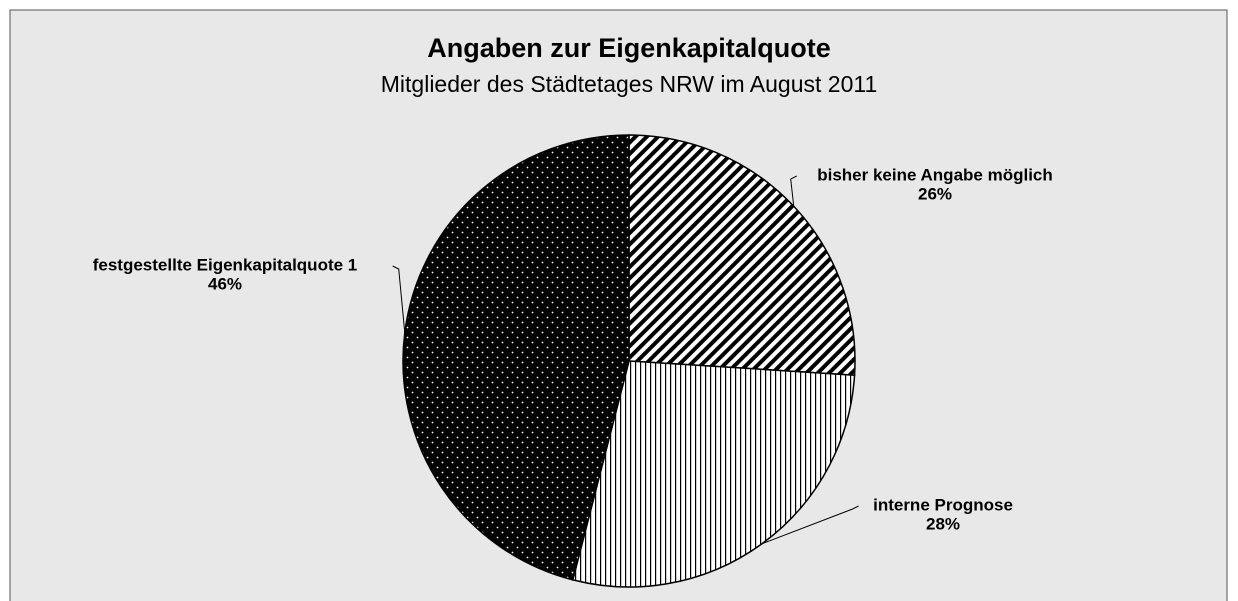 The image size is (1238, 601). What do you see at coordinates (935, 174) in the screenshot?
I see `slice-label: bisher keine Angabe möglich` at bounding box center [935, 174].